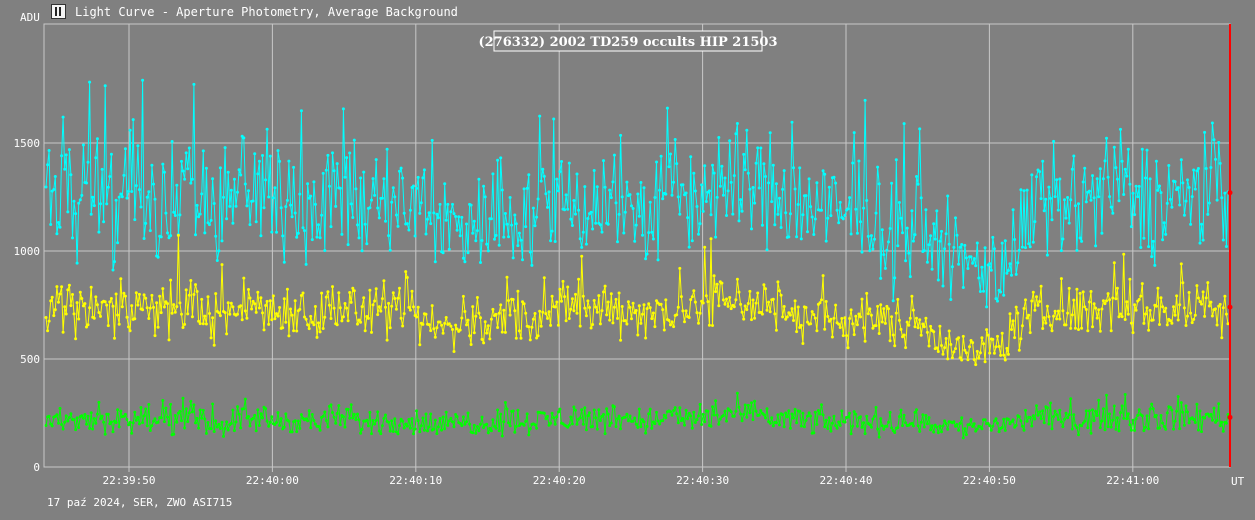 Image resolution: width=1255 pixels, height=520 pixels. What do you see at coordinates (846, 480) in the screenshot?
I see `x-tick-label: 22:40:40` at bounding box center [846, 480].